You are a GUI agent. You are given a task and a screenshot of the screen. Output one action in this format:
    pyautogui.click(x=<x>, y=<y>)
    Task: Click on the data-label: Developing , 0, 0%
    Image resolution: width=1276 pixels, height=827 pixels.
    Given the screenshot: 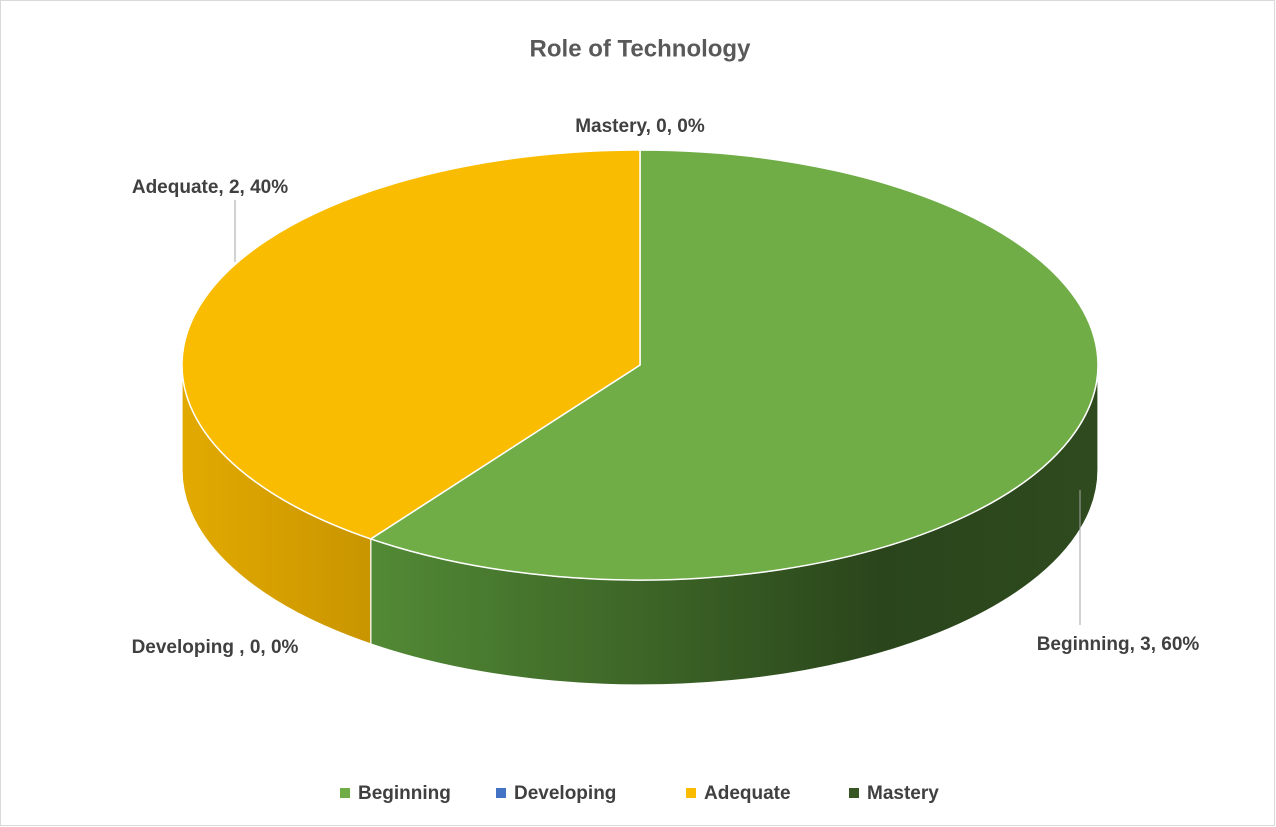 What is the action you would take?
    pyautogui.click(x=215, y=647)
    